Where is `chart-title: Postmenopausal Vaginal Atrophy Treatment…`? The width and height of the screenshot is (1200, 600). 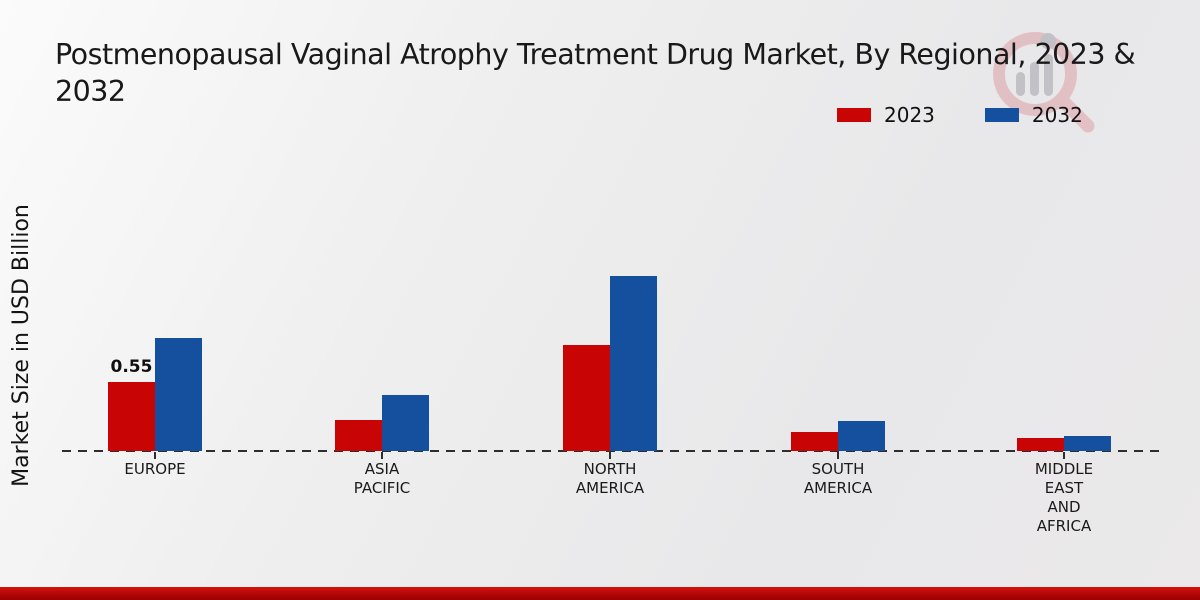
chart-title: Postmenopausal Vaginal Atrophy Treatment… is located at coordinates (595, 73).